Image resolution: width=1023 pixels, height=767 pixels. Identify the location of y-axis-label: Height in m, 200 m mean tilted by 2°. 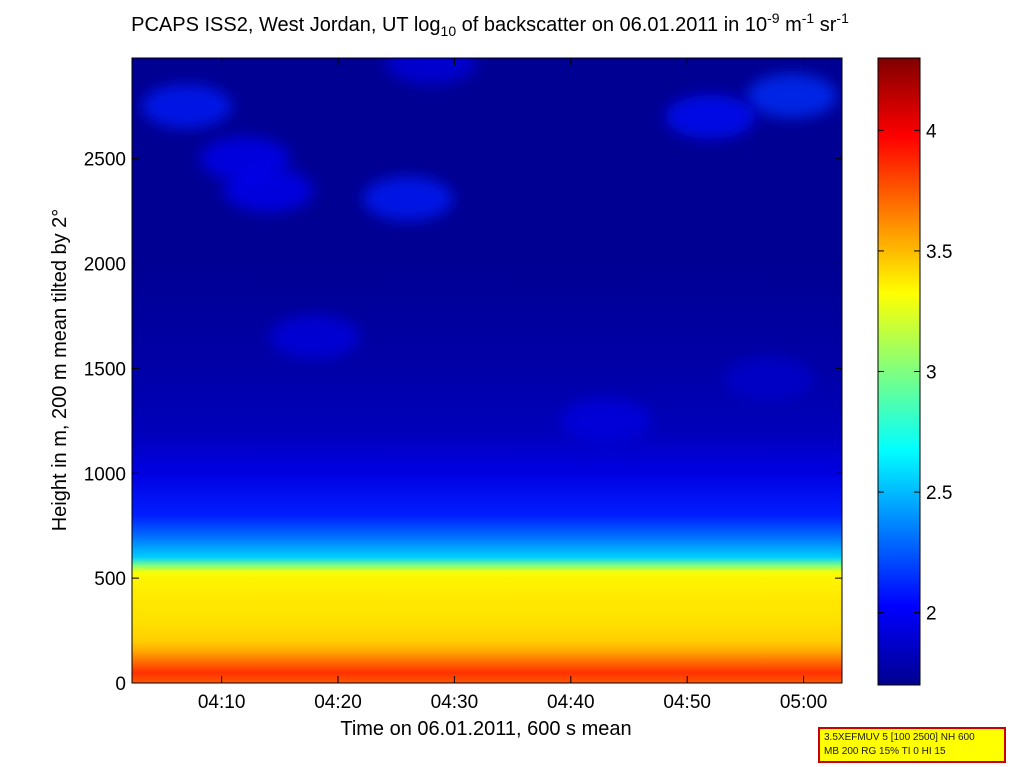
(60, 370).